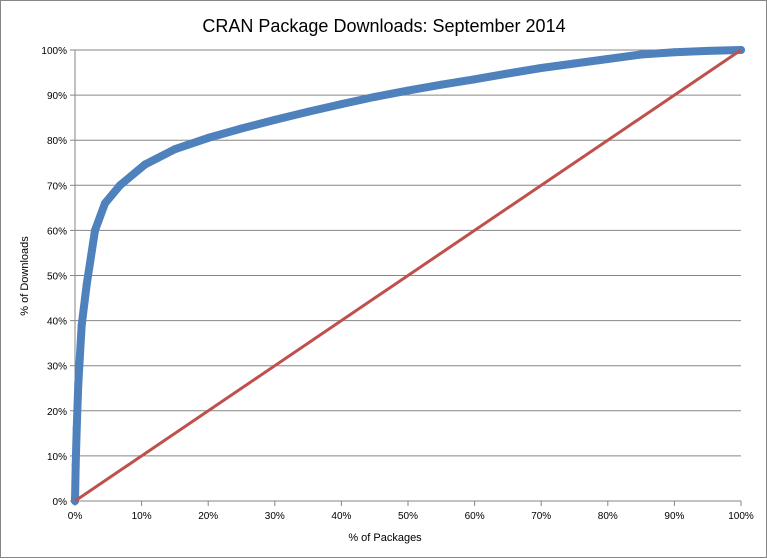 The image size is (767, 559). Describe the element at coordinates (60, 502) in the screenshot. I see `y-tick-label: 0%` at that location.